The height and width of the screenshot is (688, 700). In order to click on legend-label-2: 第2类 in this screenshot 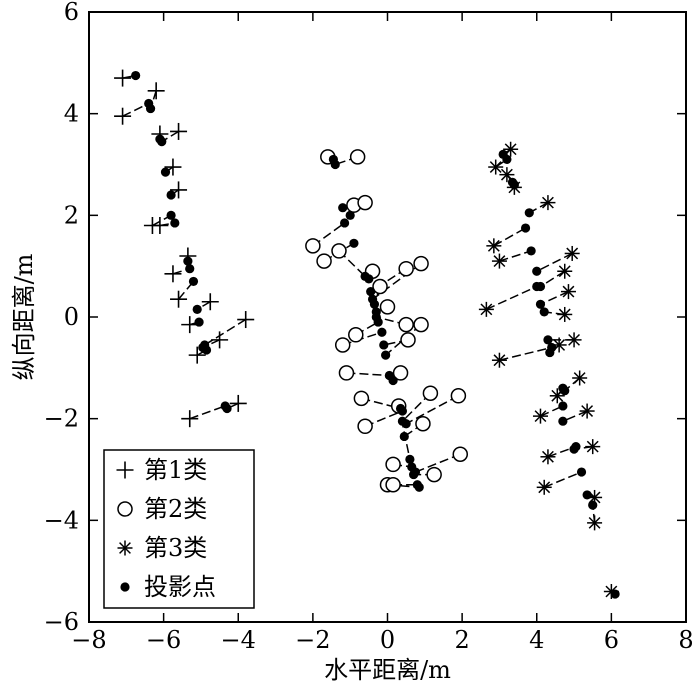, I will do `click(175, 509)`.